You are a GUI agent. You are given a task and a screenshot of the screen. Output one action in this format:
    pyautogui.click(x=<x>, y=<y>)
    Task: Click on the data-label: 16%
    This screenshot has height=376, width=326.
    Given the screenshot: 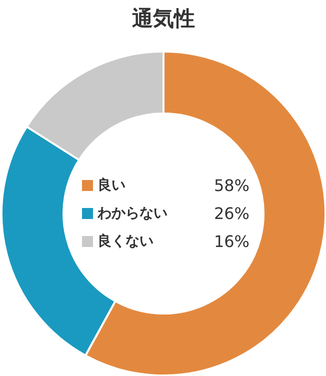 What is the action you would take?
    pyautogui.click(x=232, y=241)
    